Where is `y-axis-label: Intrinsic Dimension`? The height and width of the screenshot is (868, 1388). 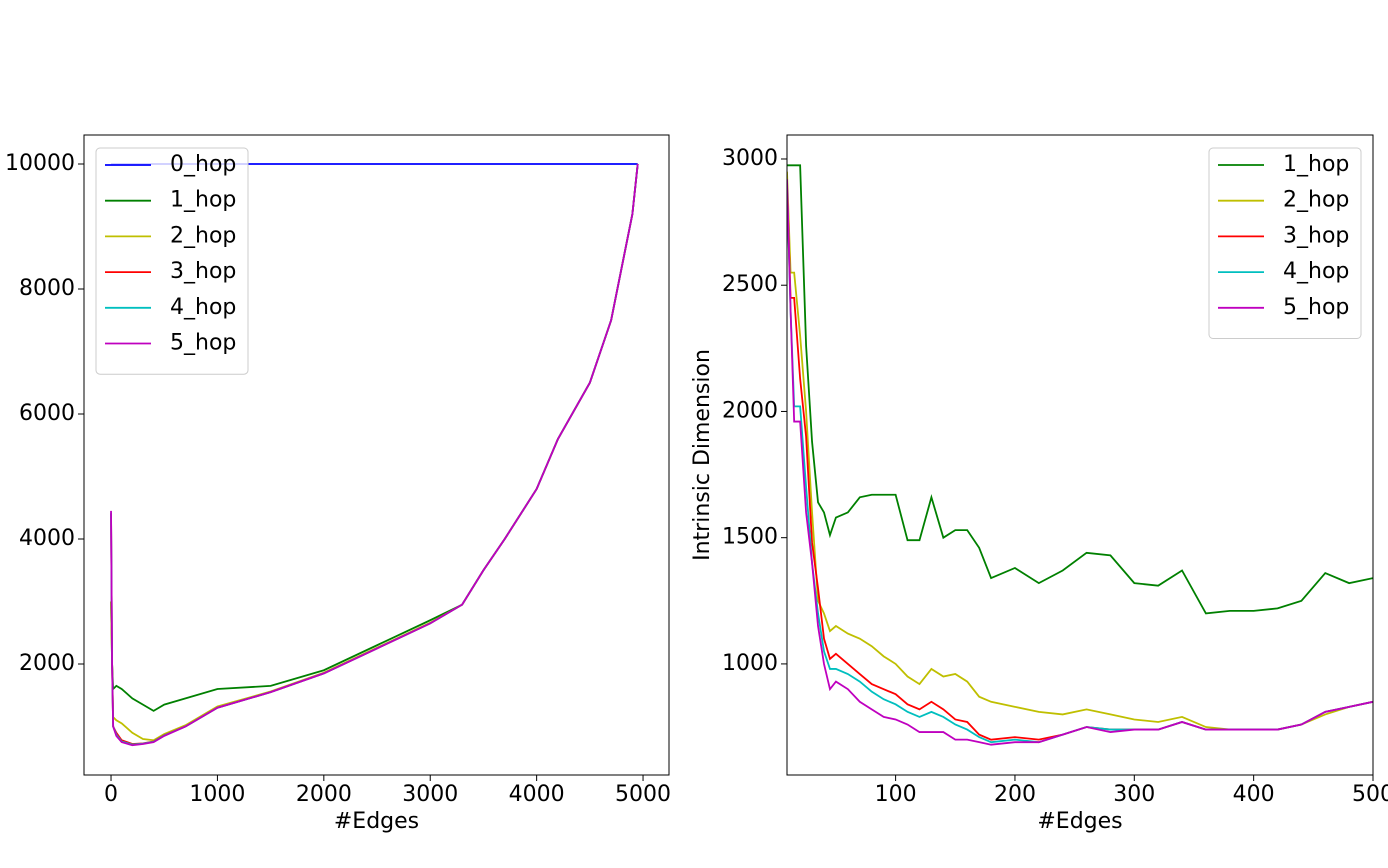 y-axis-label: Intrinsic Dimension is located at coordinates (702, 455).